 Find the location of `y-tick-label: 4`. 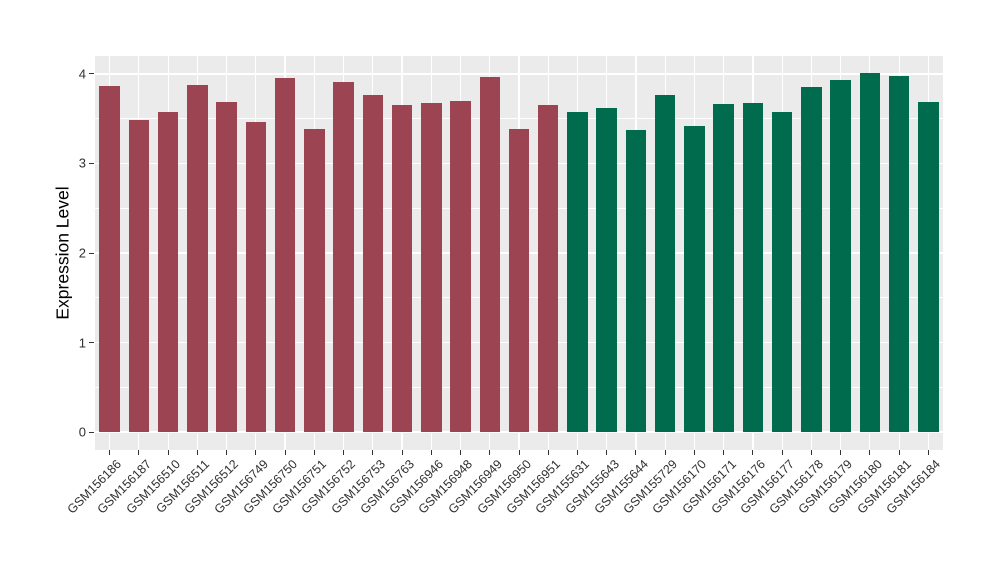

y-tick-label: 4 is located at coordinates (82, 74).